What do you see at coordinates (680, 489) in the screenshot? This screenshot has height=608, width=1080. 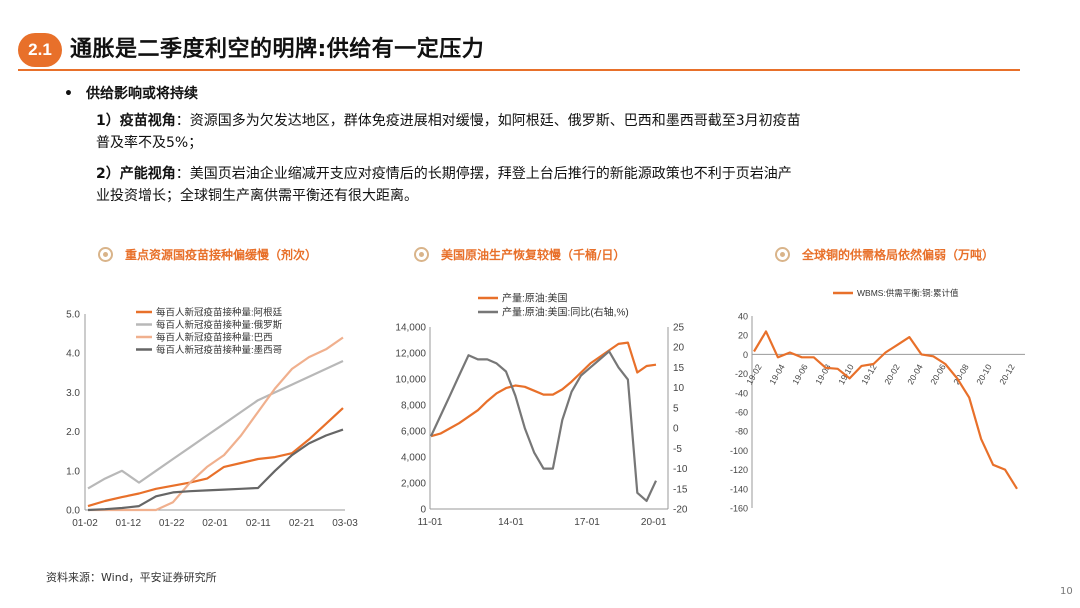 I see `chart2-y2-tick: -15` at bounding box center [680, 489].